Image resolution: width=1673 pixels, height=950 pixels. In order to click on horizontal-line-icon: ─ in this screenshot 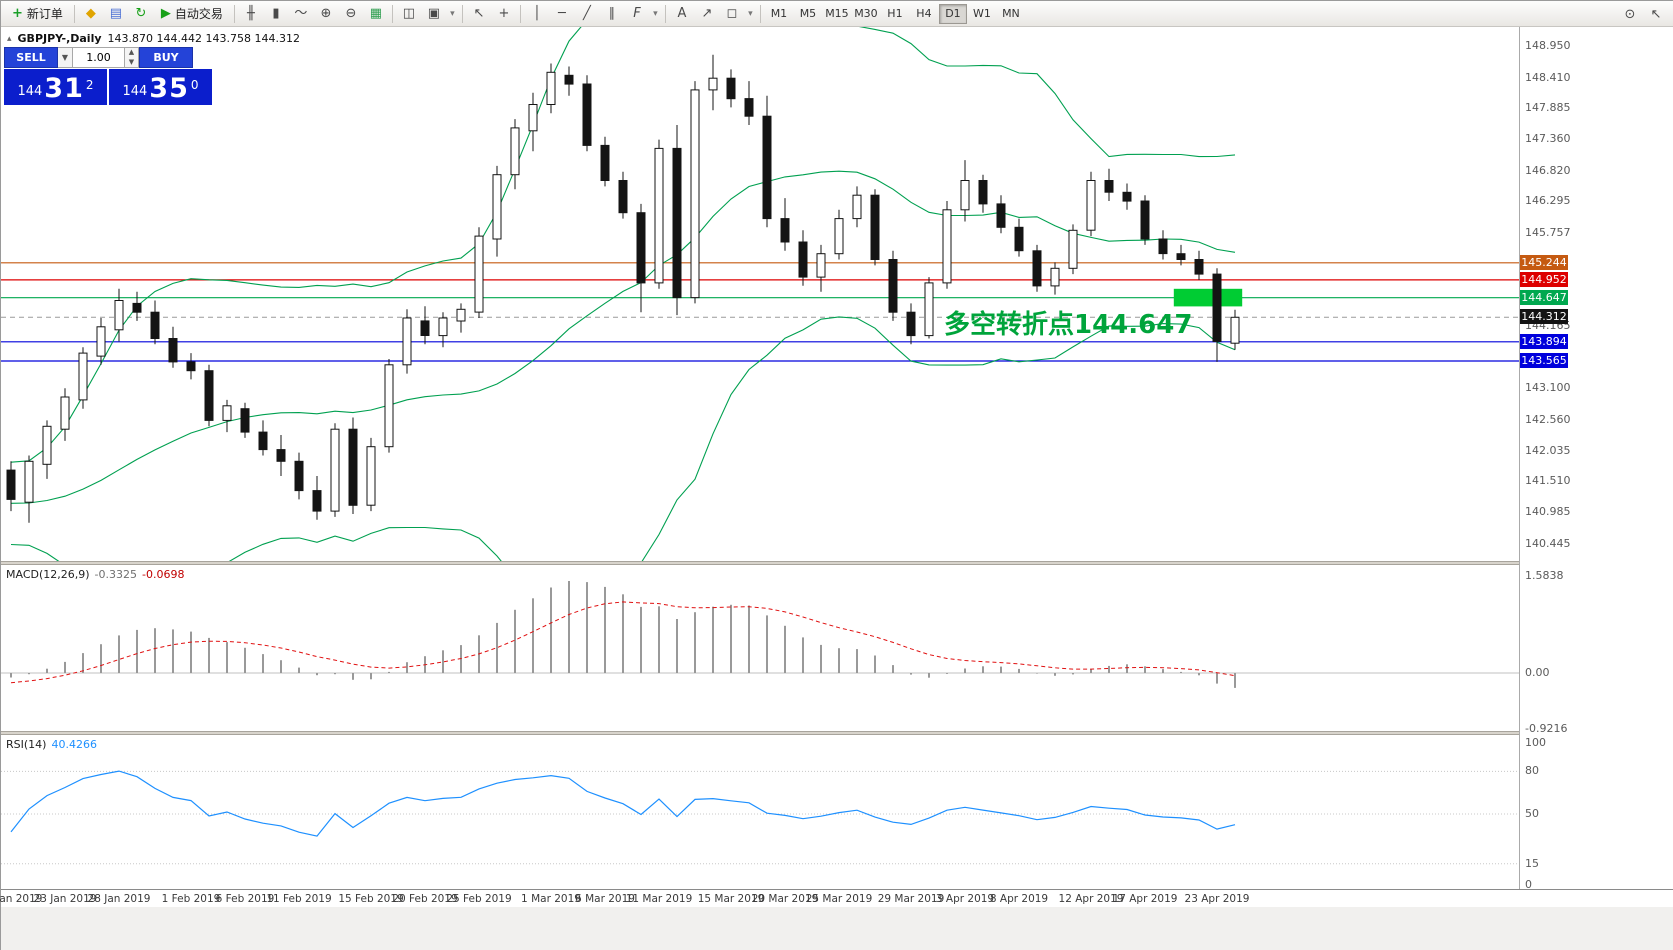, I will do `click(562, 13)`.